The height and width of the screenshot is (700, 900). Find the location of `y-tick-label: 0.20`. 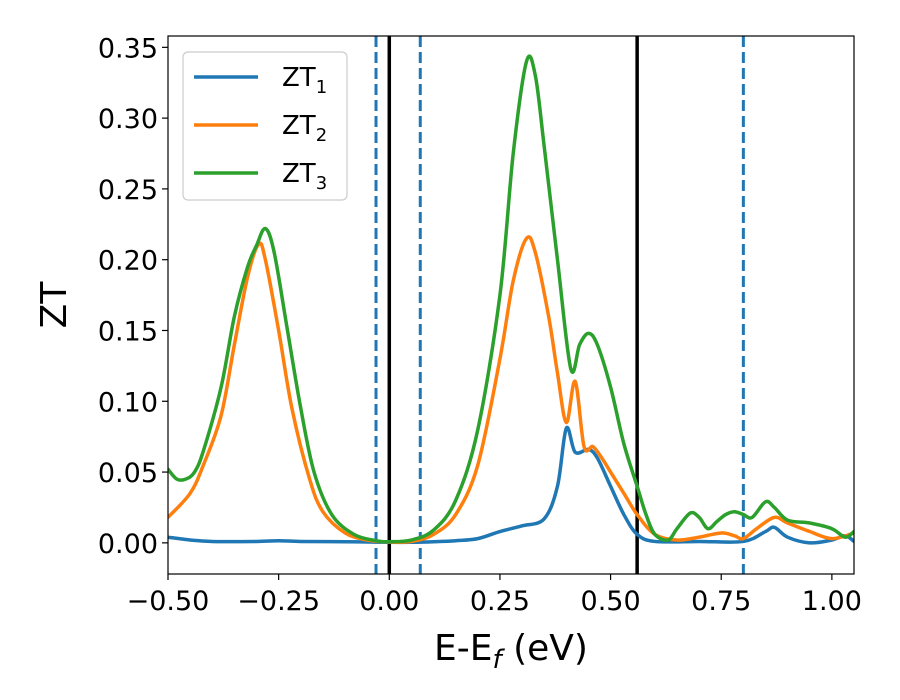

y-tick-label: 0.20 is located at coordinates (128, 261).